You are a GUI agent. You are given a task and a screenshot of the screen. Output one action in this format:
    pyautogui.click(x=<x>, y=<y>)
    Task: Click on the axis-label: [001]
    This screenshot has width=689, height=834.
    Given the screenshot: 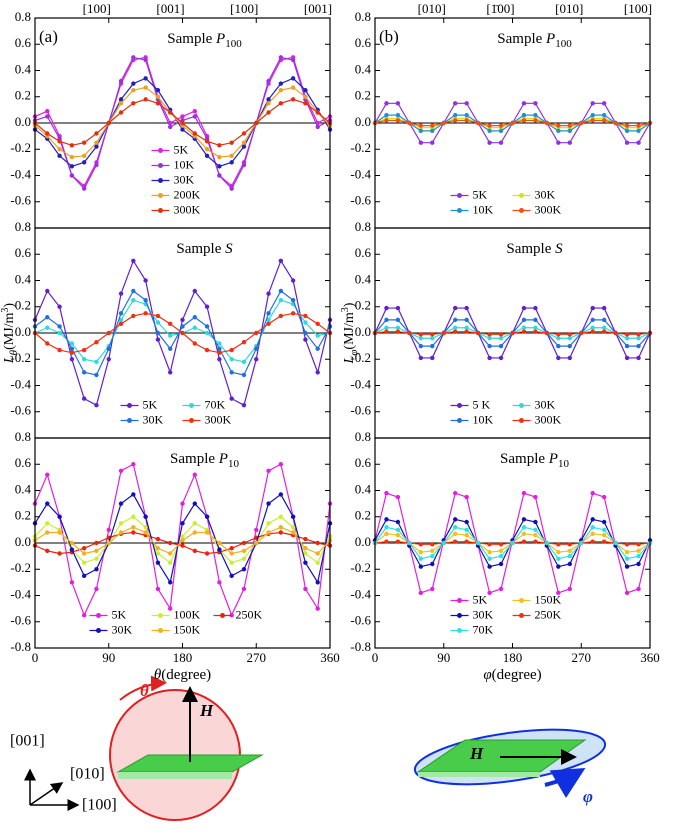 What is the action you would take?
    pyautogui.click(x=27, y=741)
    